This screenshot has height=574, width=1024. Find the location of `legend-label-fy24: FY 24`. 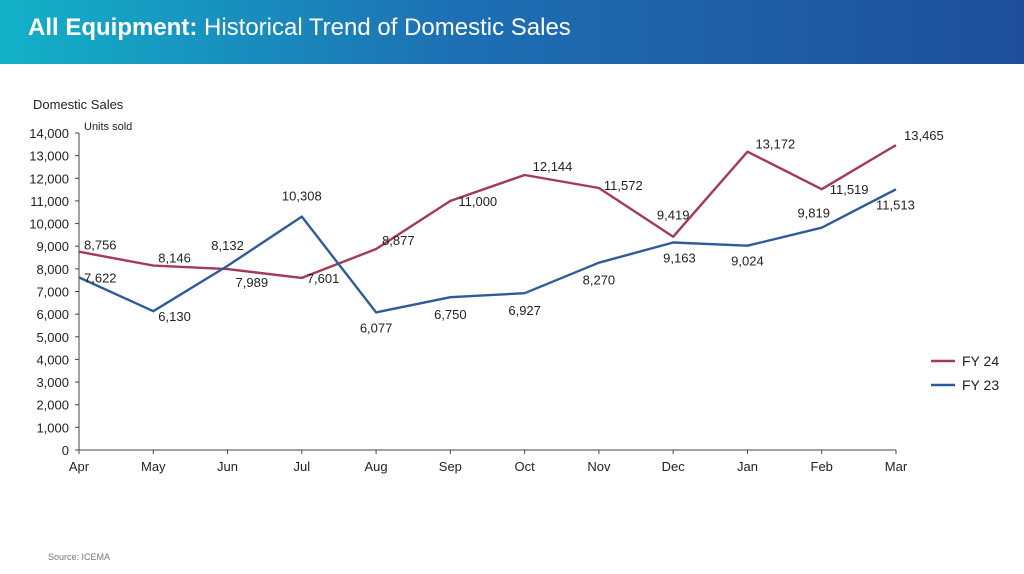

legend-label-fy24: FY 24 is located at coordinates (980, 361).